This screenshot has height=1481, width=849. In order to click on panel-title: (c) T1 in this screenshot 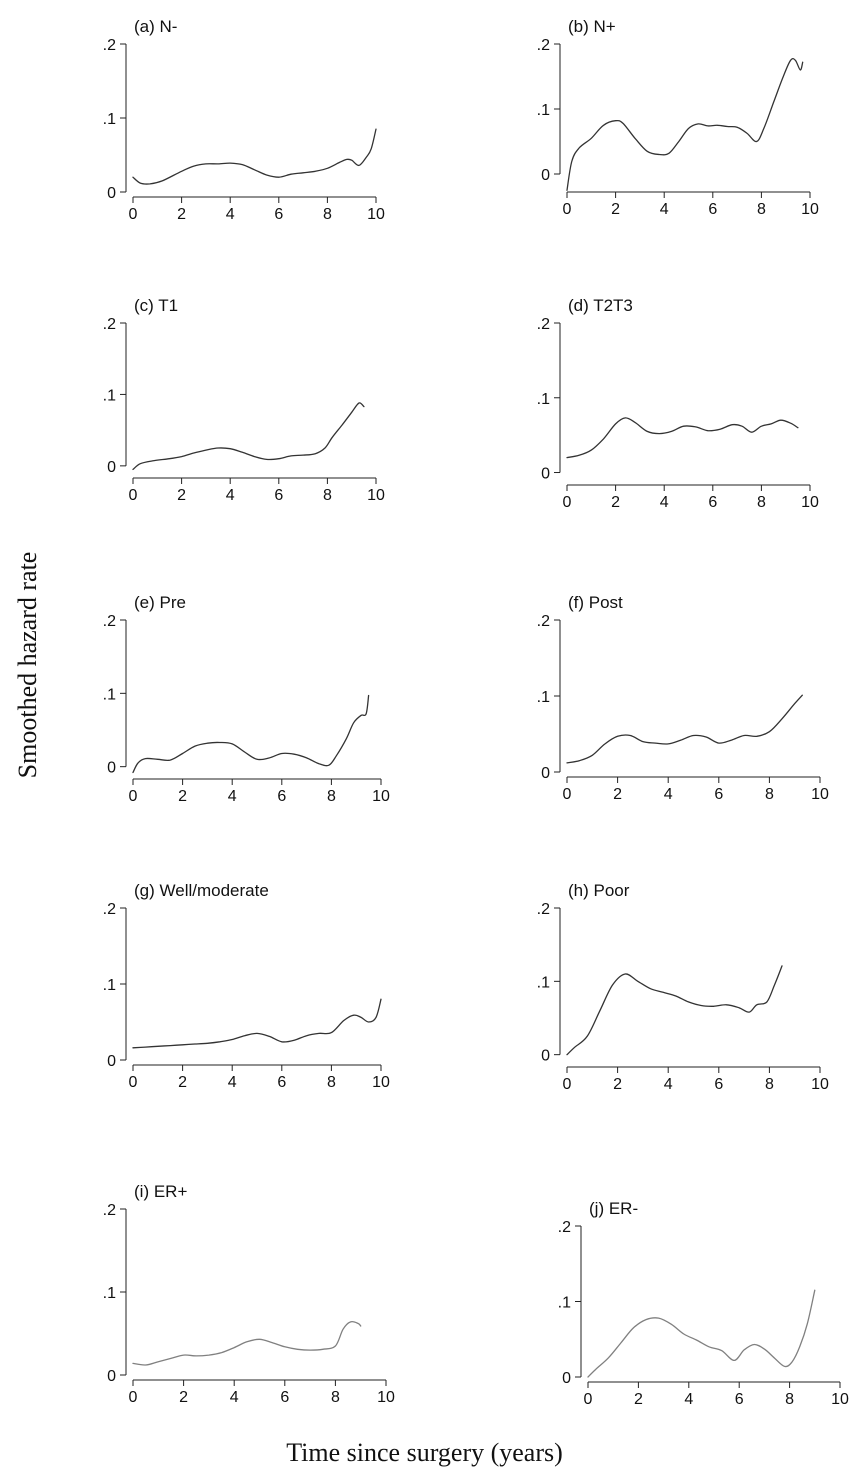, I will do `click(156, 305)`.